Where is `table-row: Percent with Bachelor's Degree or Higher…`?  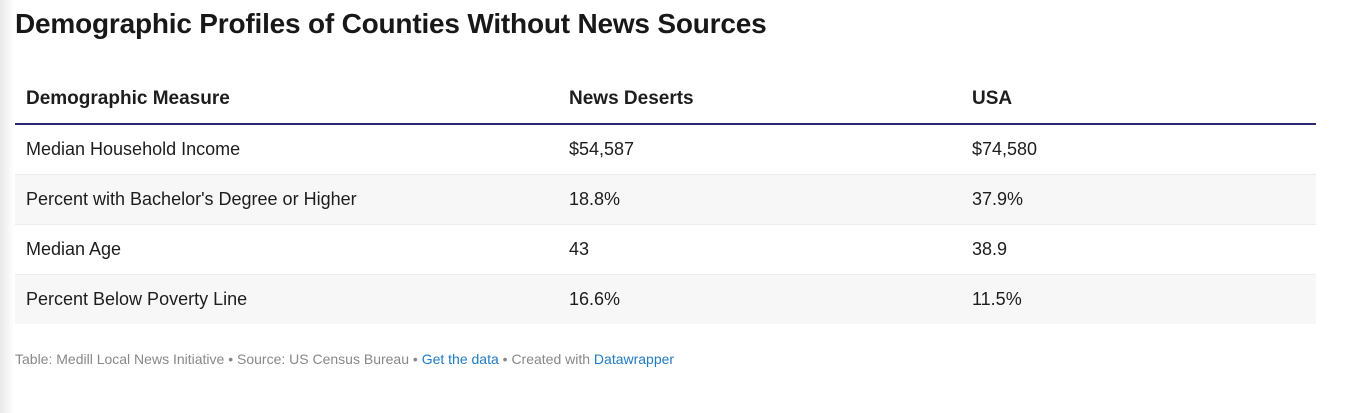
table-row: Percent with Bachelor's Degree or Higher… is located at coordinates (665, 199).